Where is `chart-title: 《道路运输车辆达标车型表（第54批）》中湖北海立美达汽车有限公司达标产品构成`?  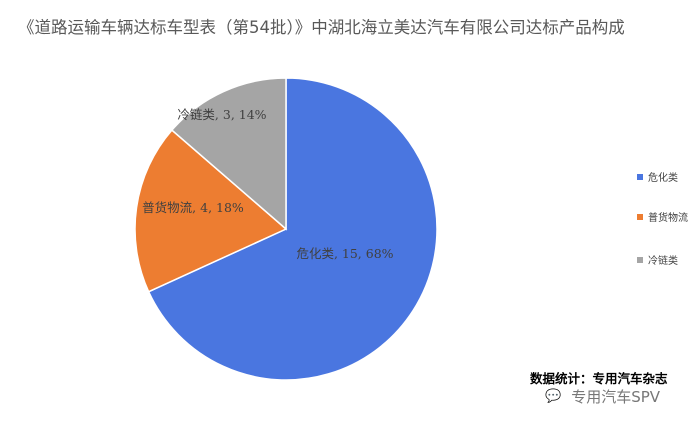 chart-title: 《道路运输车辆达标车型表（第54批）》中湖北海立美达汽车有限公司达标产品构成 is located at coordinates (321, 27).